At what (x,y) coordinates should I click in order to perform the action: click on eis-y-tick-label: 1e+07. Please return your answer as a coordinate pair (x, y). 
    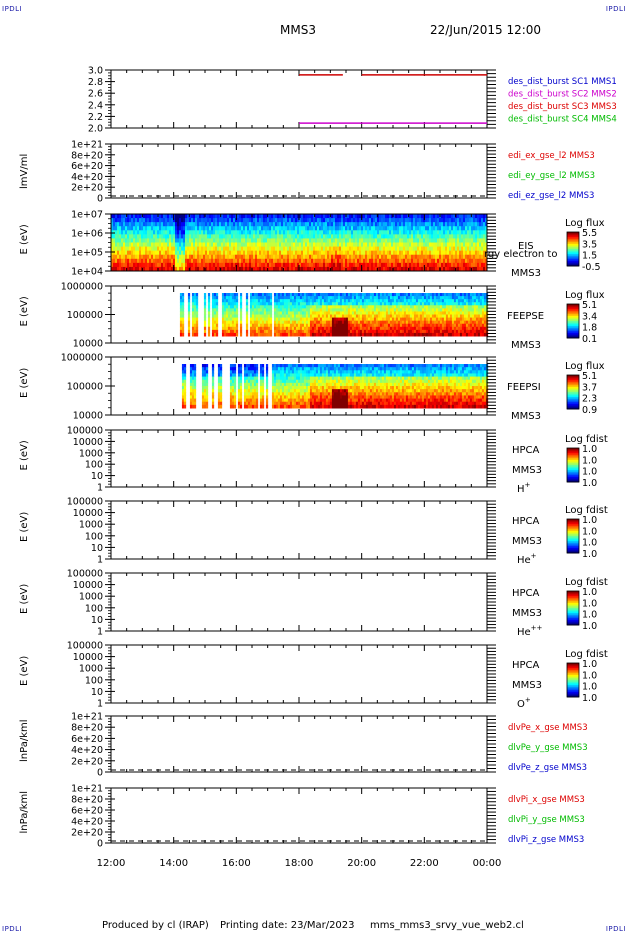
    Looking at the image, I should click on (87, 215).